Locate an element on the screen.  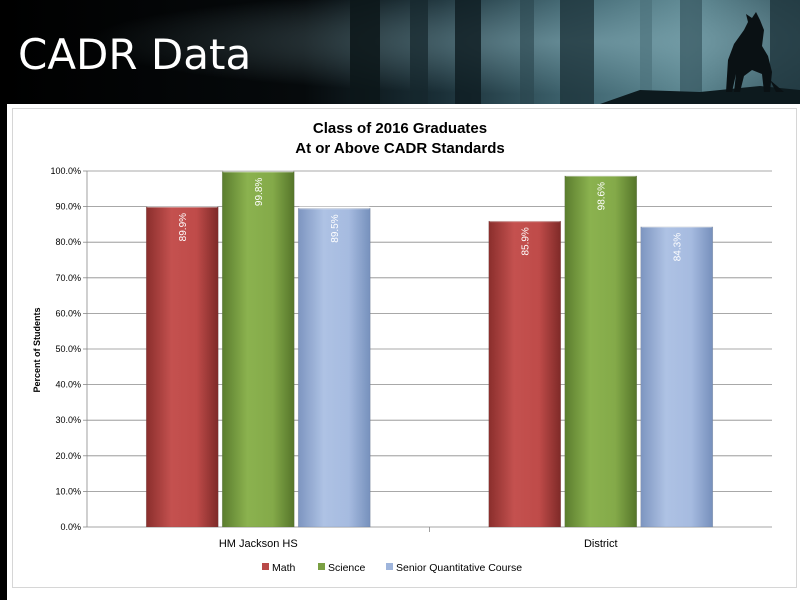
x-tick-label: HM Jackson HS is located at coordinates (258, 544).